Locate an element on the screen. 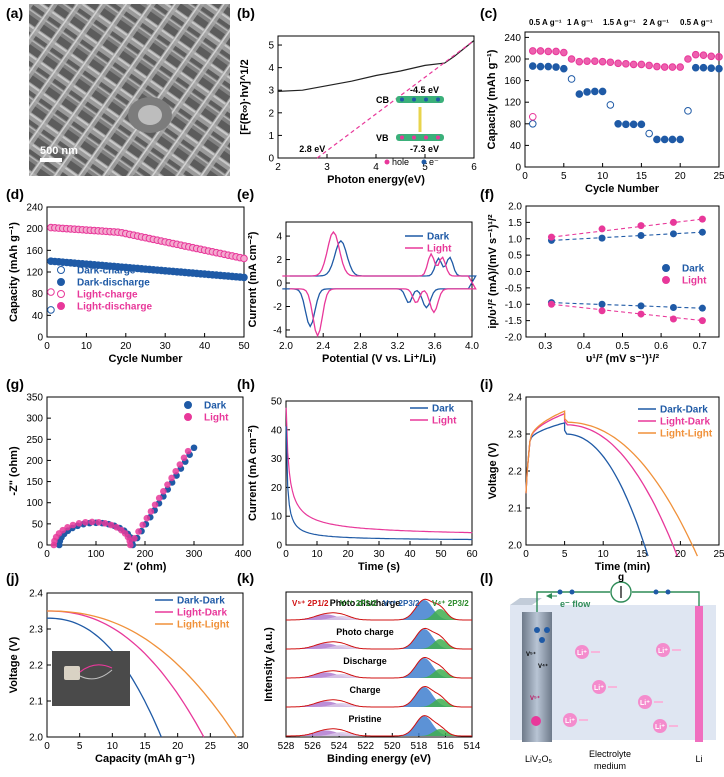  electron-legend: e⁻ is located at coordinates (434, 162).